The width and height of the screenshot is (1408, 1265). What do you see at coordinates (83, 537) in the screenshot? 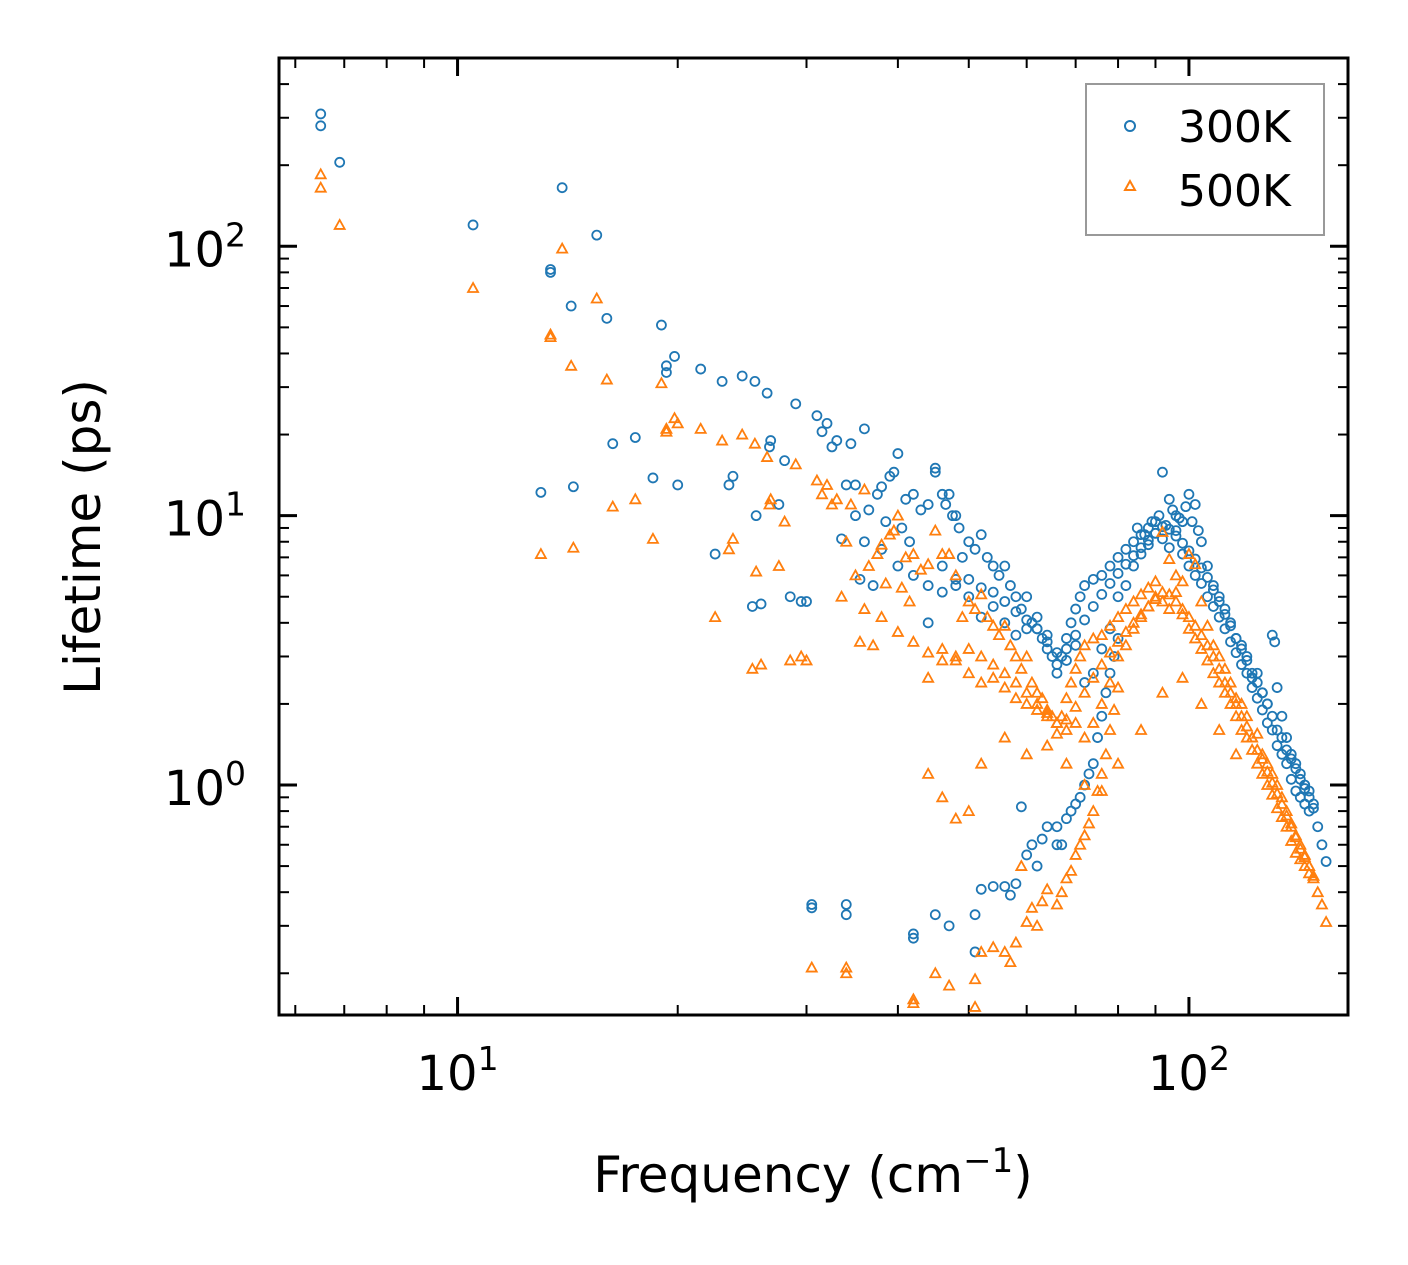
I see `y-axis-label: Lifetime (ps)` at bounding box center [83, 537].